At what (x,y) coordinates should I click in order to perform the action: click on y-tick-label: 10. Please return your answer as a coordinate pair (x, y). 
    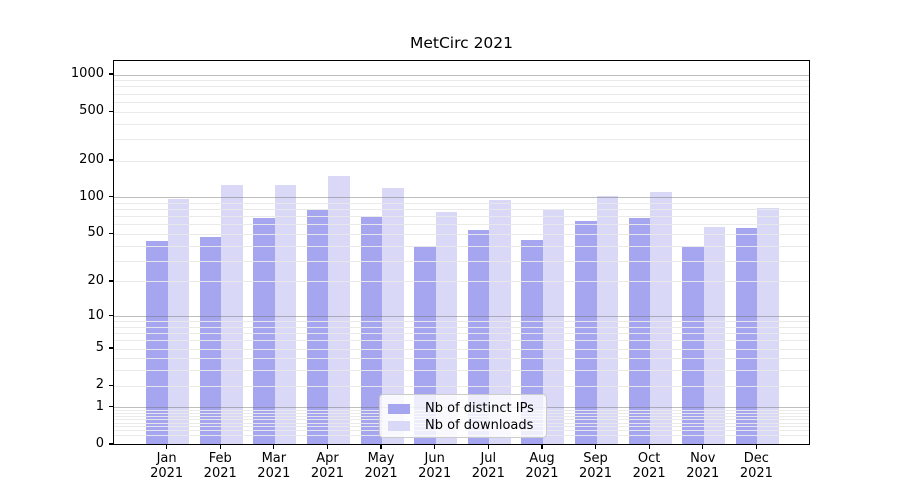
    Looking at the image, I should click on (95, 315).